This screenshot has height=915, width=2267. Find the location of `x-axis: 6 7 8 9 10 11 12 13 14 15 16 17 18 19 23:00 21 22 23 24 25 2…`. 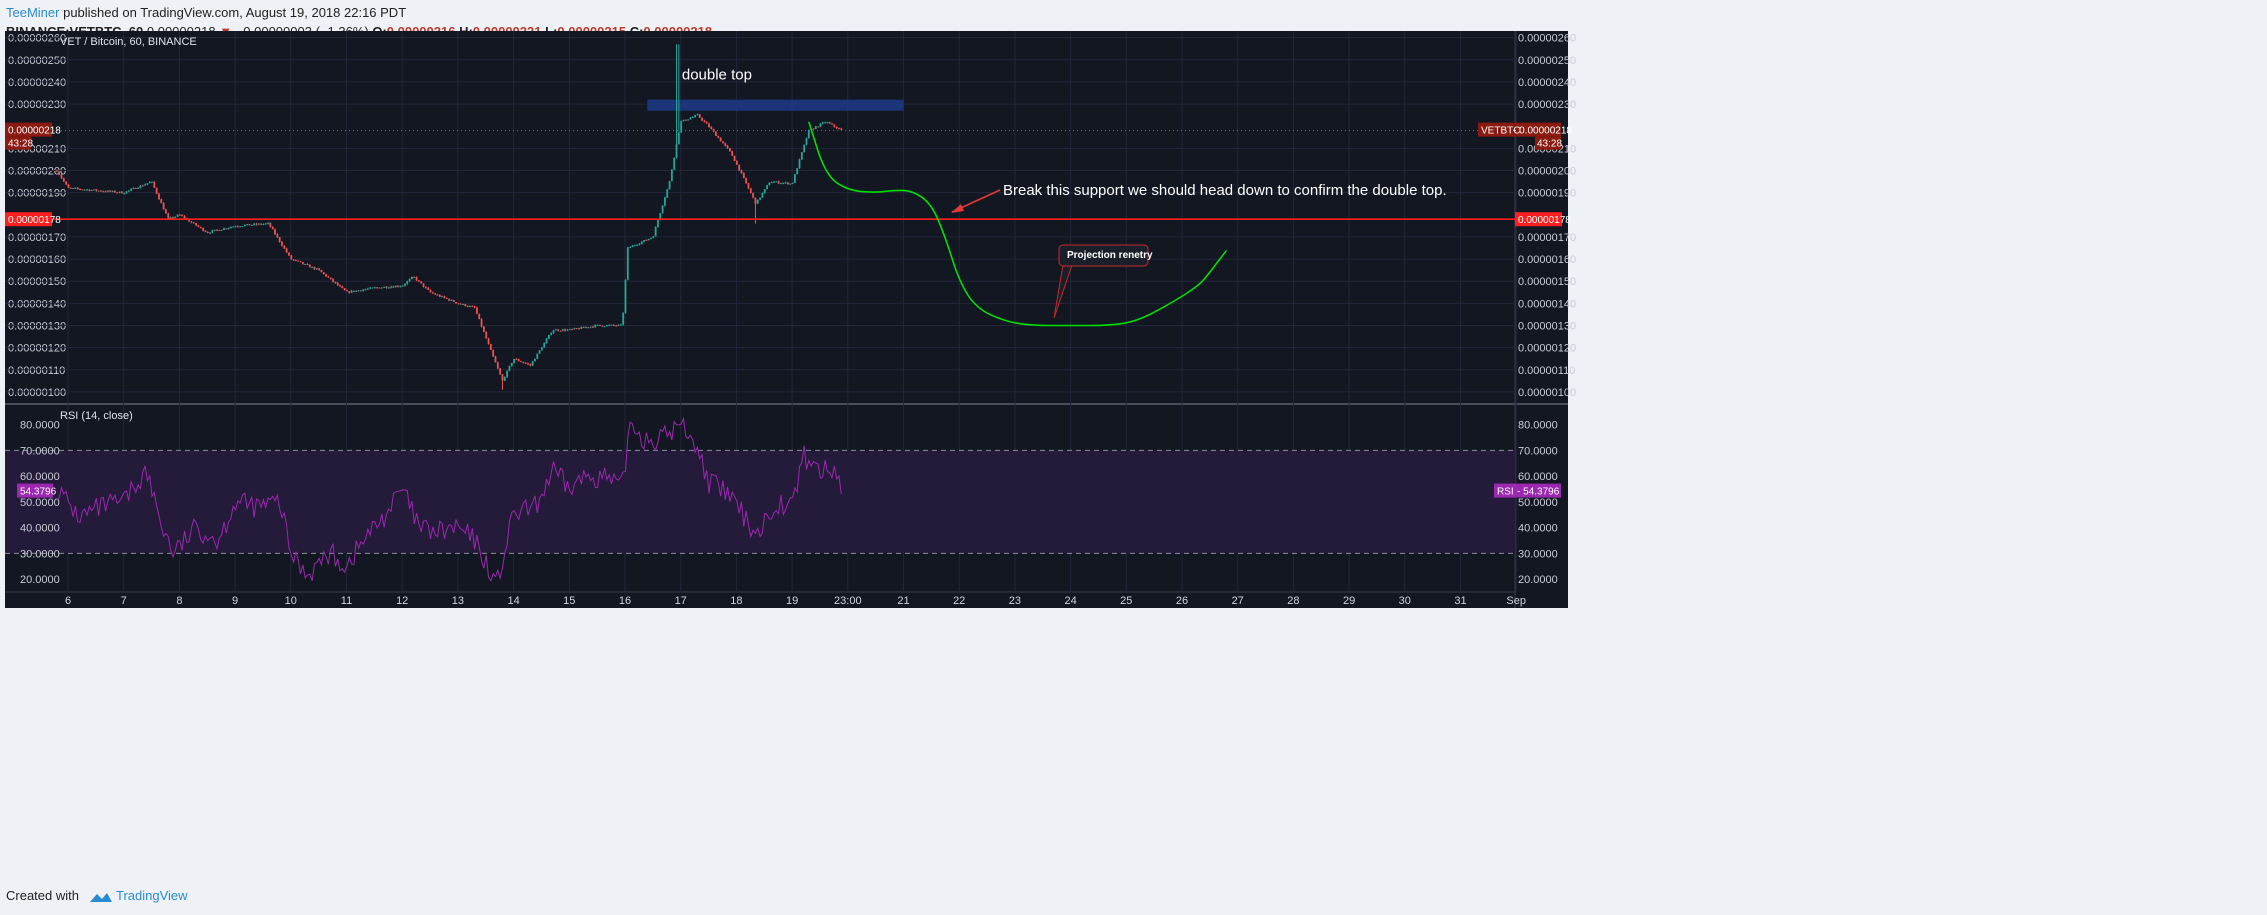

x-axis: 6 7 8 9 10 11 12 13 14 15 16 17 18 19 23:00 21 22 23 24 25 2… is located at coordinates (795, 601).